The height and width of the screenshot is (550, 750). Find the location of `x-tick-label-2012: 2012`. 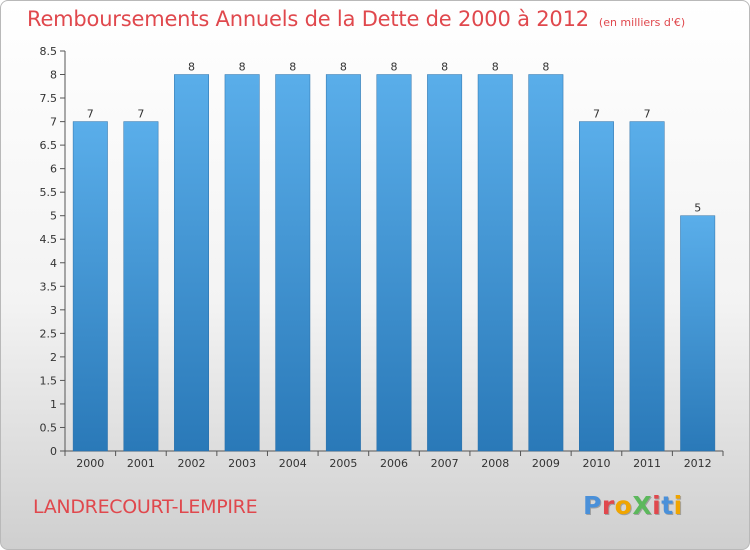

x-tick-label-2012: 2012 is located at coordinates (698, 463).